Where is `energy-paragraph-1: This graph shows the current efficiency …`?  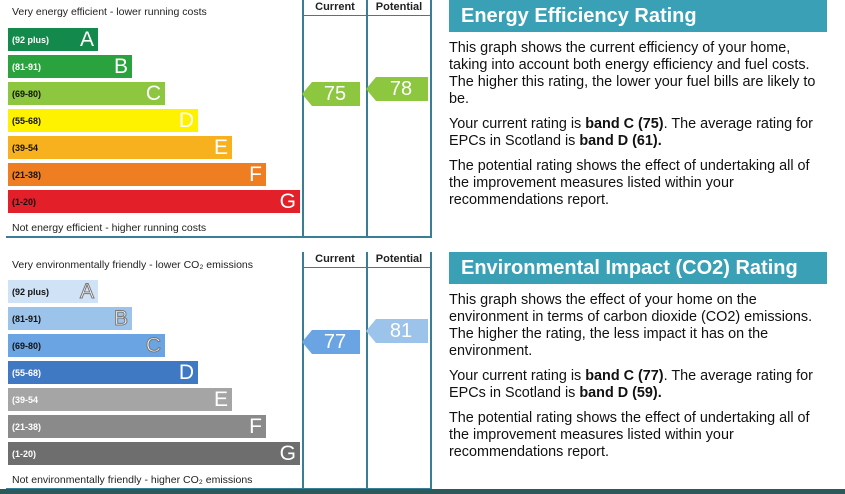 energy-paragraph-1: This graph shows the current efficiency … is located at coordinates (632, 73).